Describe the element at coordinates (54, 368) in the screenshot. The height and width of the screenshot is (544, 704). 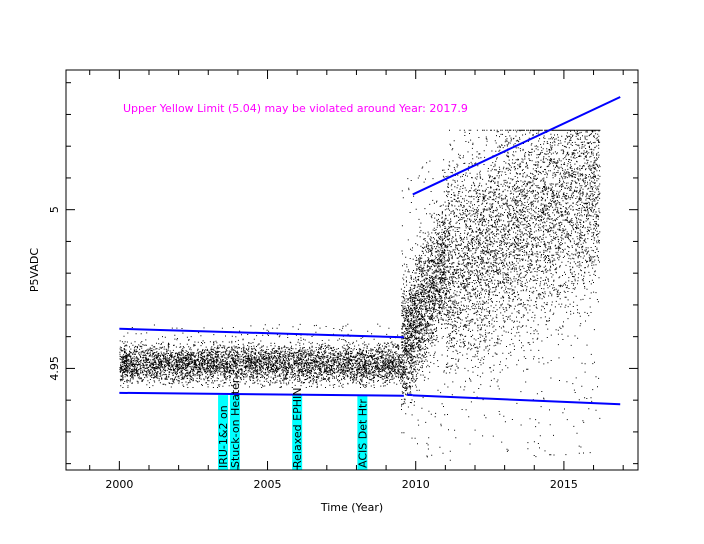
I see `y-tick-label: 4.95` at that location.